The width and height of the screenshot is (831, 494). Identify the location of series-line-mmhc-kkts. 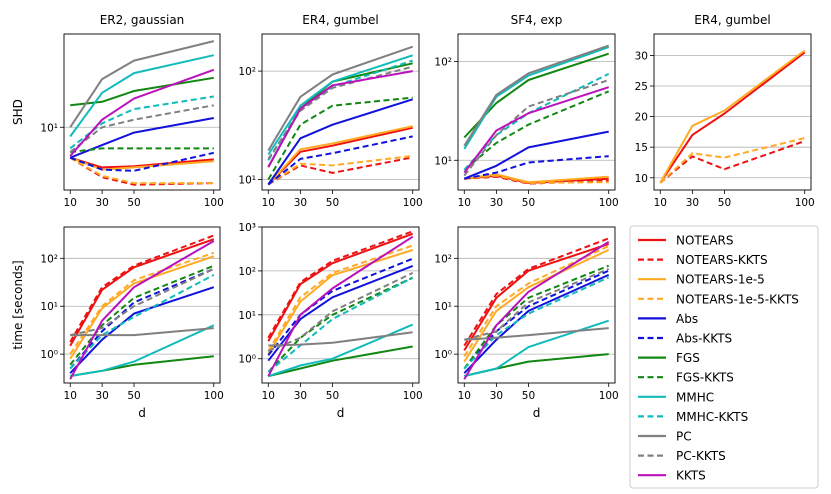
(340, 324).